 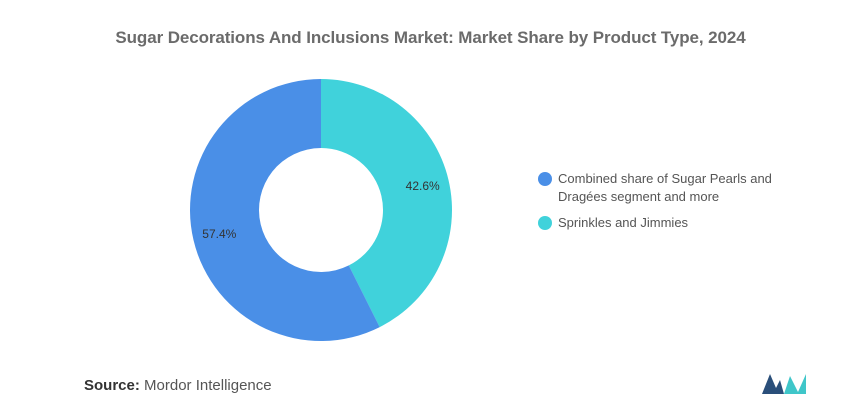 I want to click on legend-label: Sprinkles and Jimmies, so click(x=623, y=222).